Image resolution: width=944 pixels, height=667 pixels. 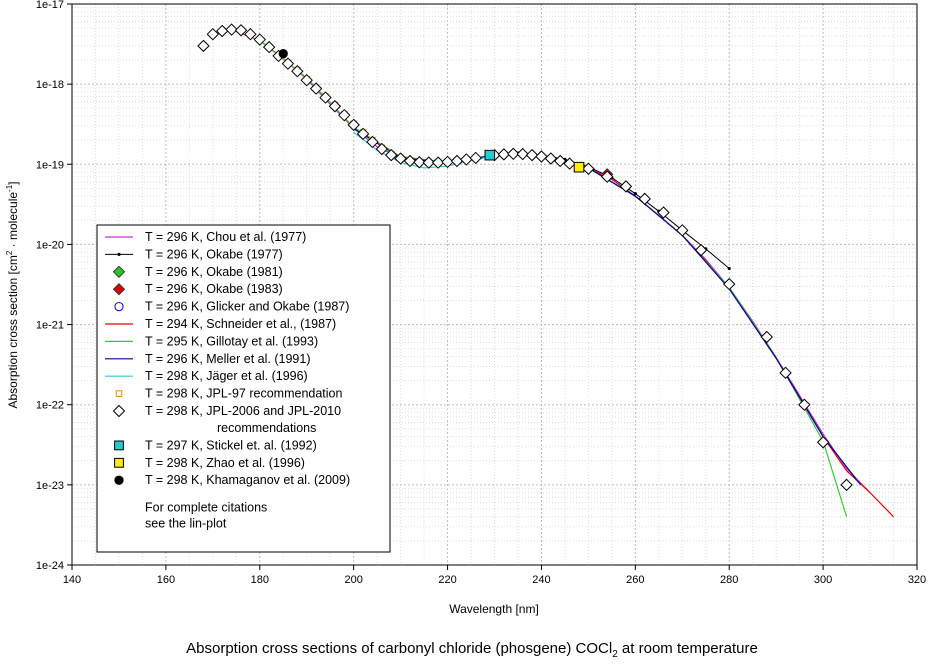 What do you see at coordinates (214, 254) in the screenshot?
I see `legend-label: T = 296 K, Okabe (1977)` at bounding box center [214, 254].